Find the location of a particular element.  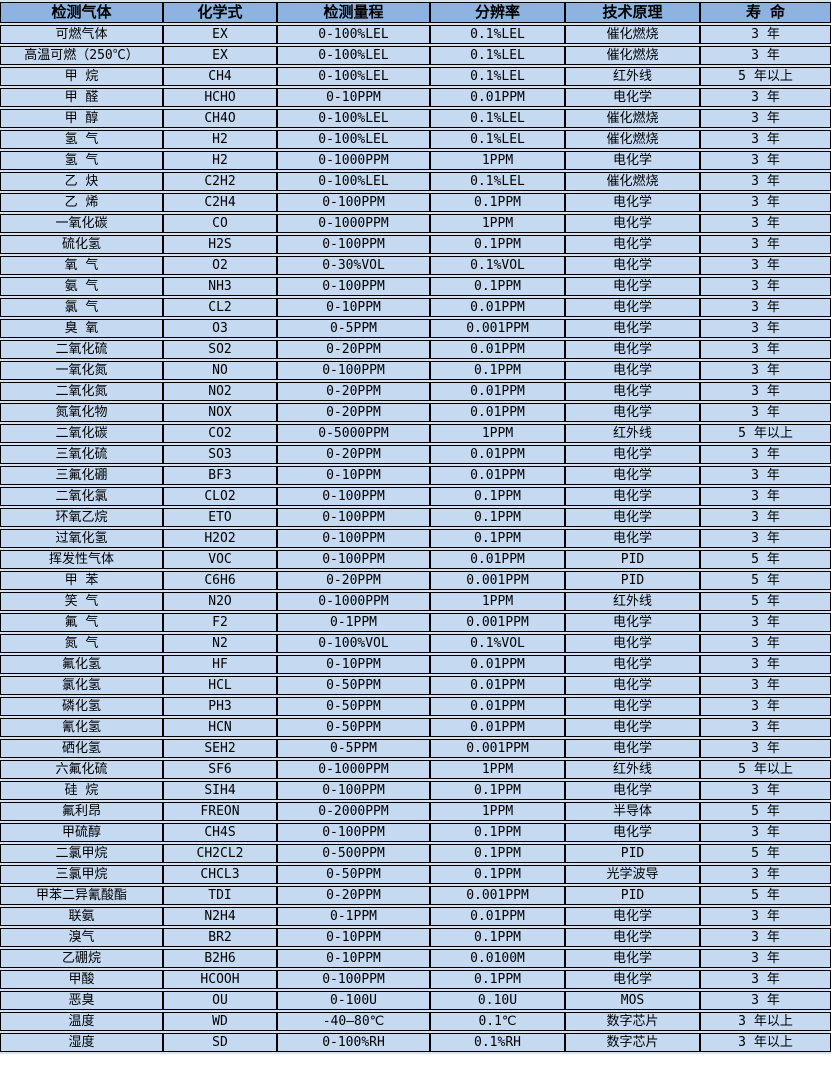

cell-gas: 可燃气体 is located at coordinates (81, 34).